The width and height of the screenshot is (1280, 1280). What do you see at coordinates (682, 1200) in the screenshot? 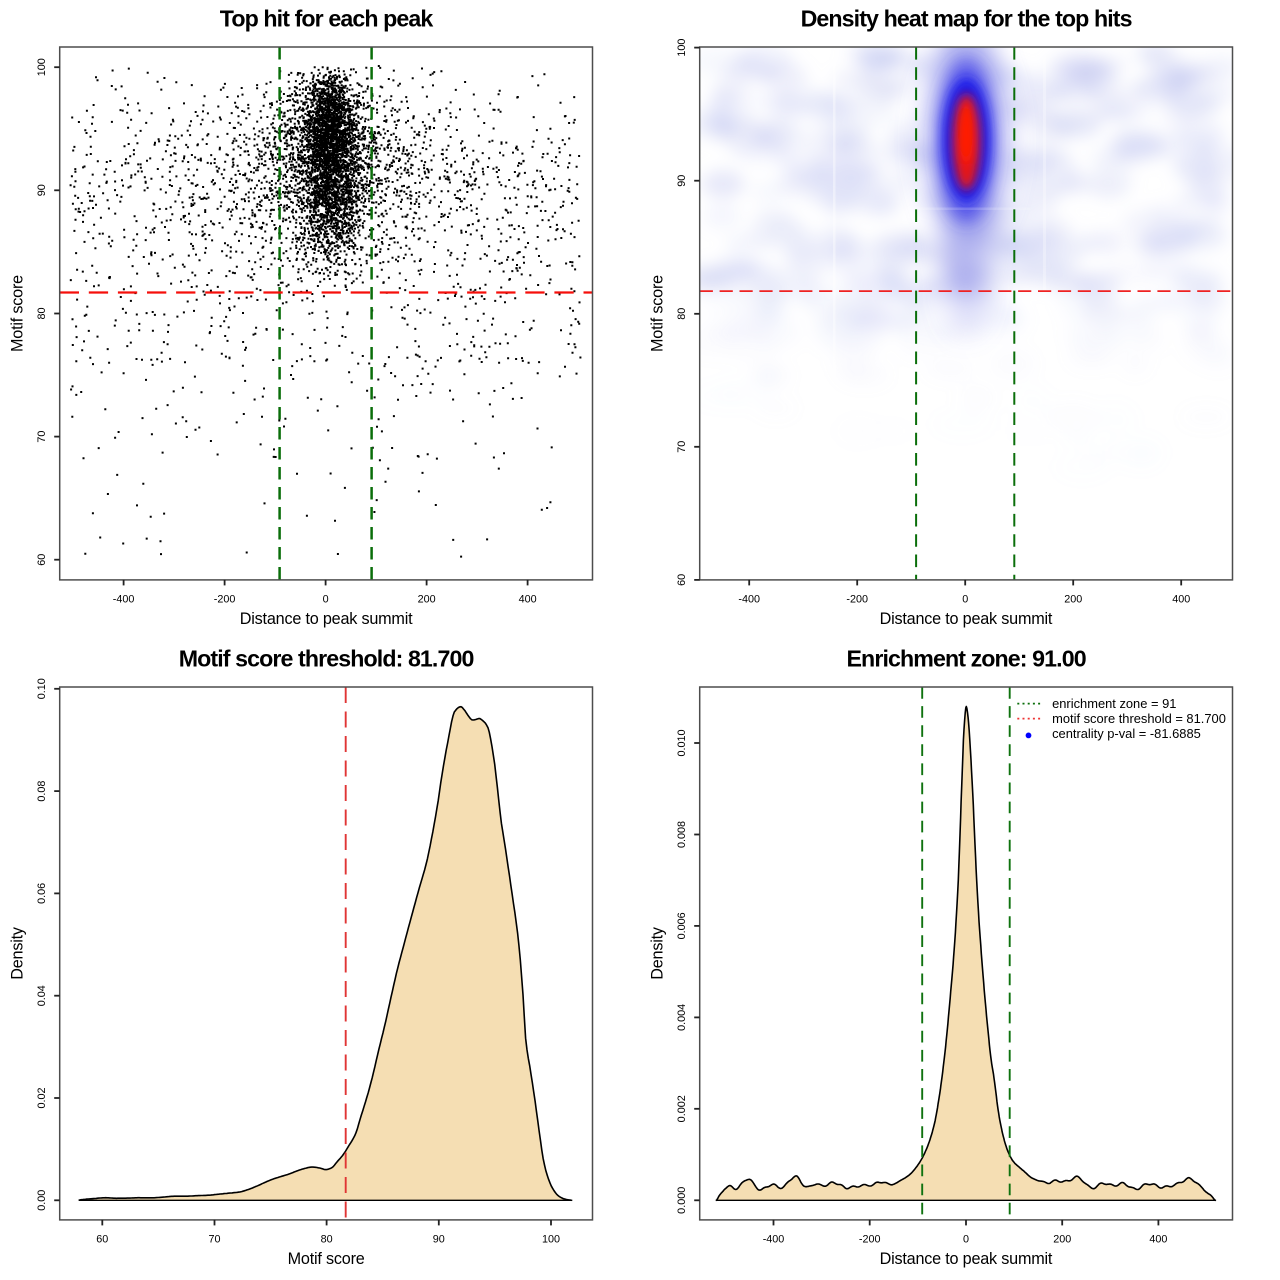
I see `svg-text: 0.000` at bounding box center [682, 1200].